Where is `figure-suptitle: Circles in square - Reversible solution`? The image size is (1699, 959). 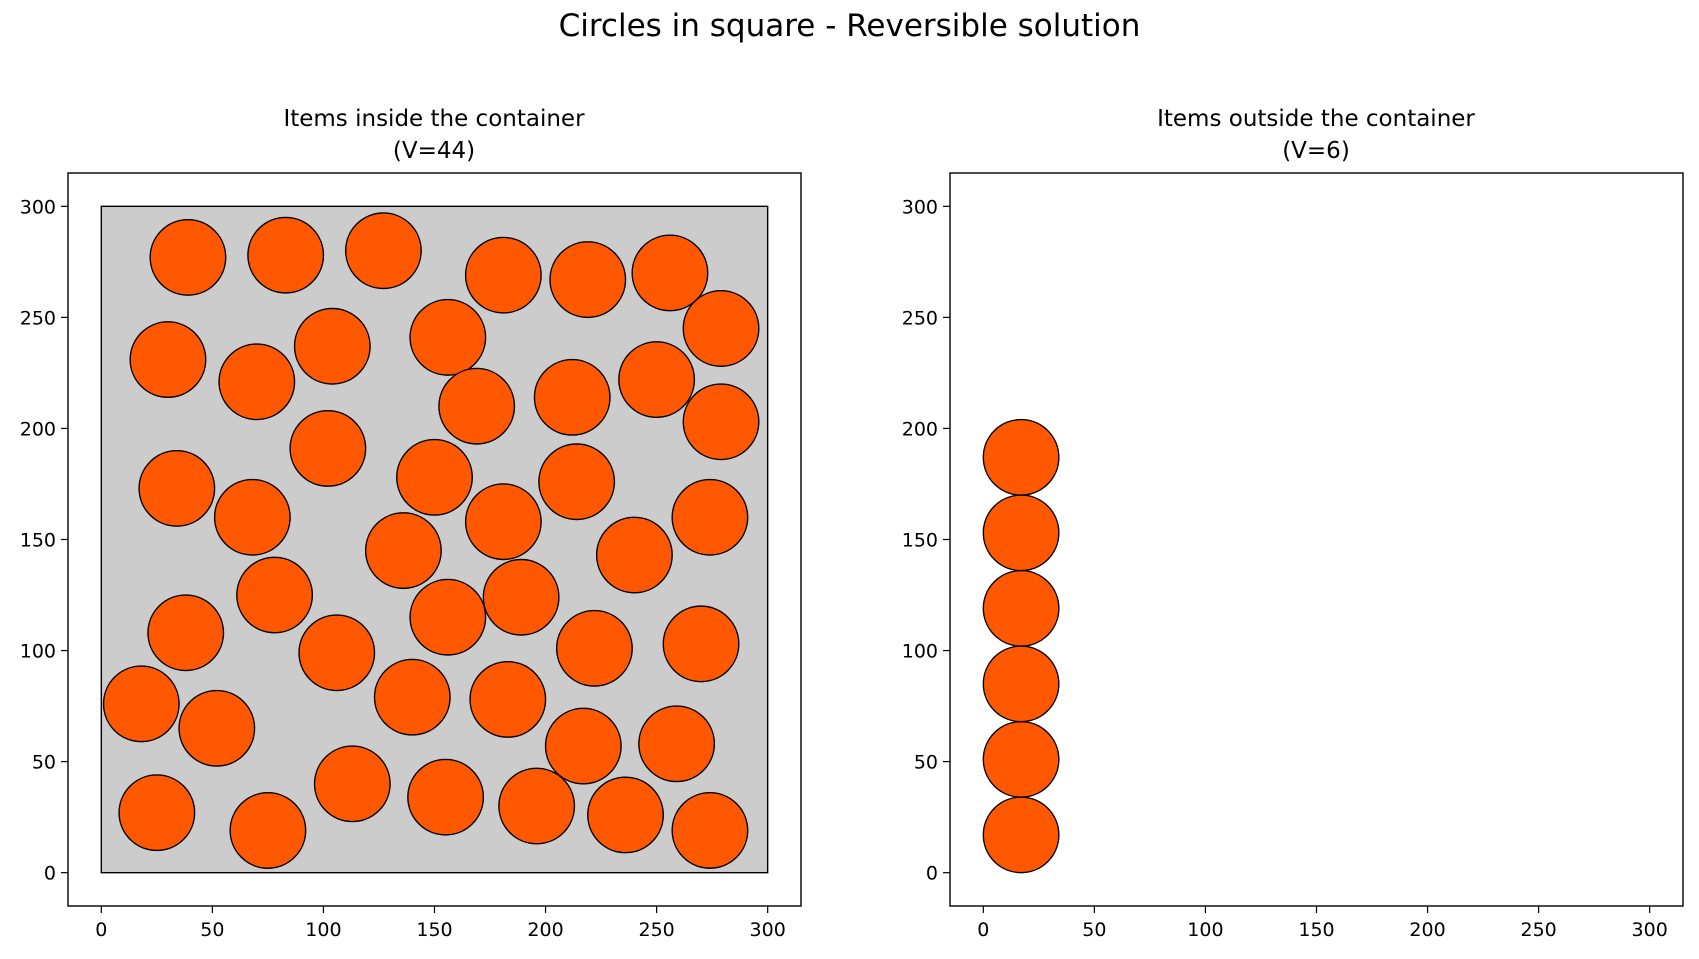
figure-suptitle: Circles in square - Reversible solution is located at coordinates (849, 26).